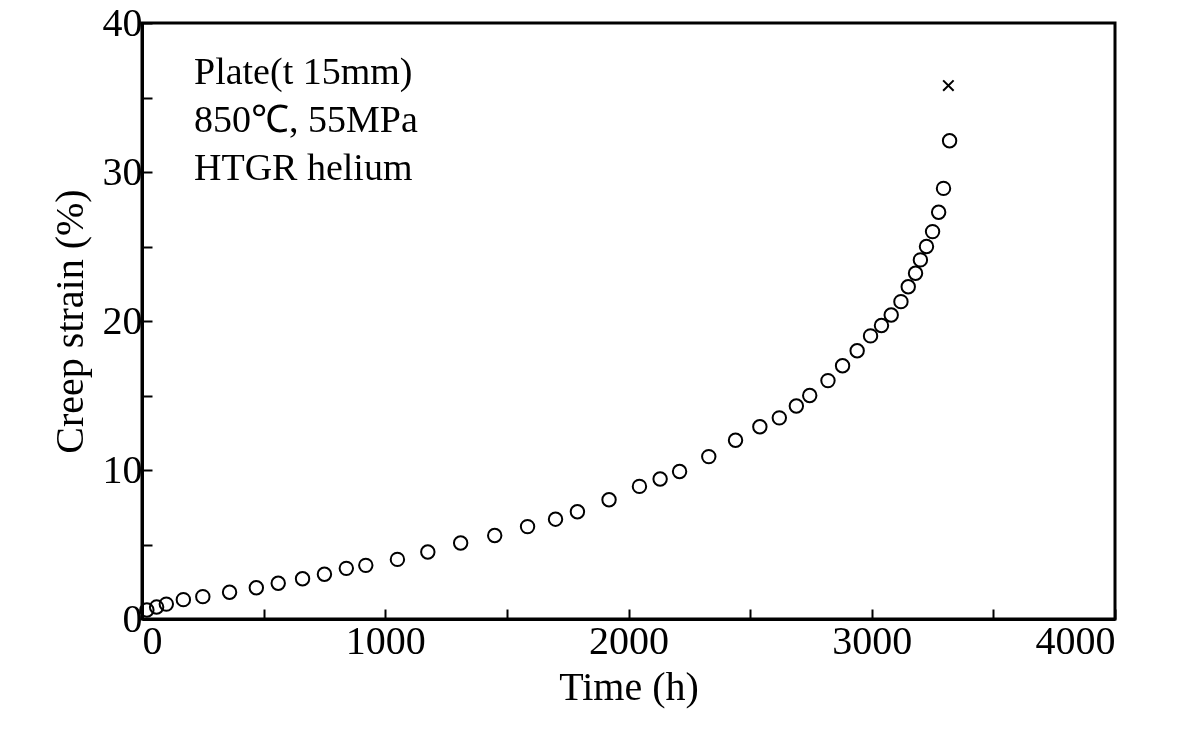 This screenshot has height=735, width=1183. What do you see at coordinates (385, 640) in the screenshot?
I see `x-tick-label: 1000` at bounding box center [385, 640].